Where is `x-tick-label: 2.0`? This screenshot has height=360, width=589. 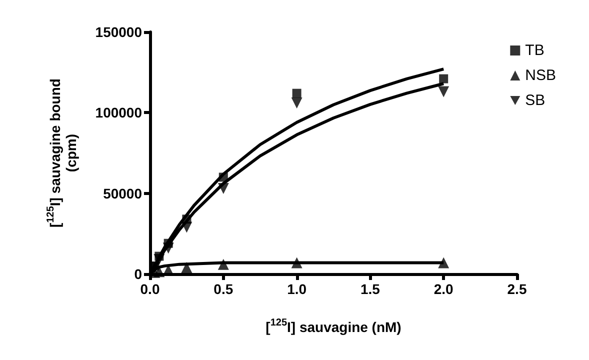 x-tick-label: 2.0 is located at coordinates (444, 289).